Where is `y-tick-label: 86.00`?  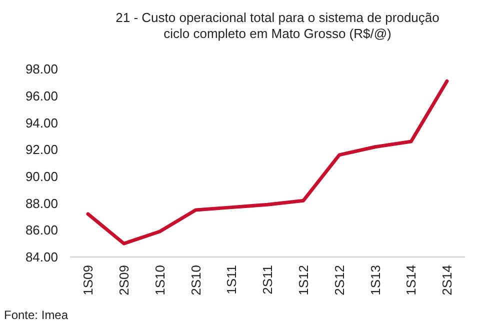
y-tick-label: 86.00 is located at coordinates (41, 230).